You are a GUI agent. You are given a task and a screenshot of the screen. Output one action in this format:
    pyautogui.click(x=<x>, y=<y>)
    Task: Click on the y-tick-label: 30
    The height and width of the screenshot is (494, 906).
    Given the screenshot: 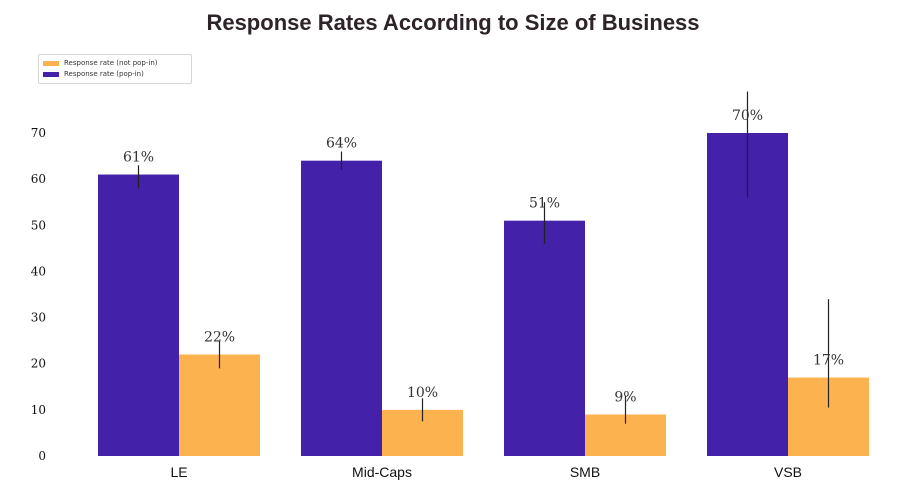 What is the action you would take?
    pyautogui.click(x=38, y=318)
    